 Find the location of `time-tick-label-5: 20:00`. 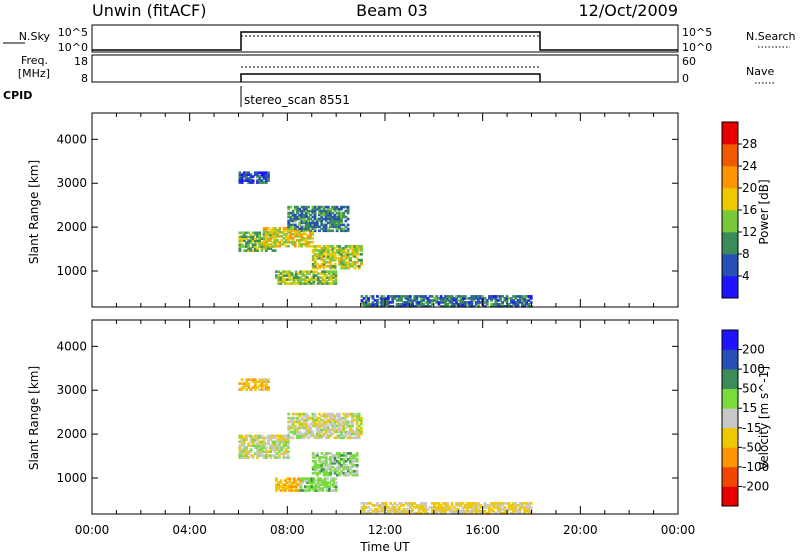

time-tick-label-5: 20:00 is located at coordinates (580, 530).